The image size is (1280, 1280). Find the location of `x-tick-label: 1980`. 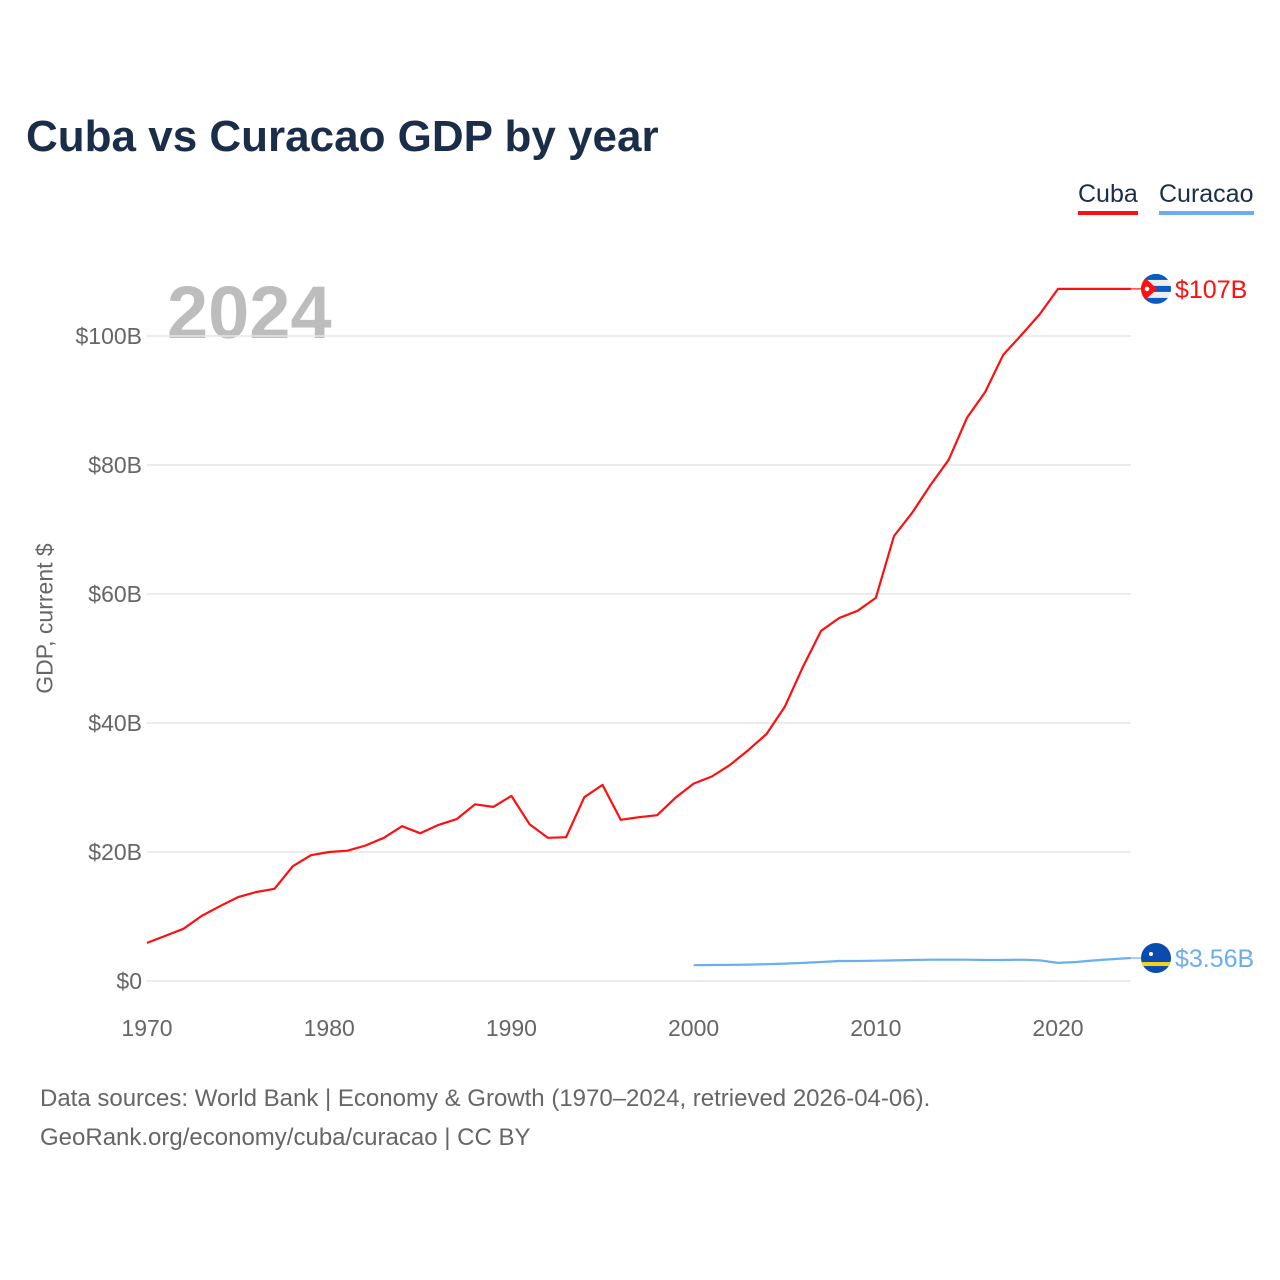

x-tick-label: 1980 is located at coordinates (329, 1028).